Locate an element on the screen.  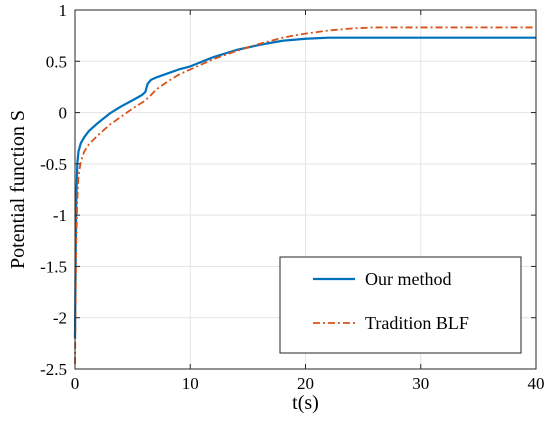
y-tick-label: -1 is located at coordinates (60, 215).